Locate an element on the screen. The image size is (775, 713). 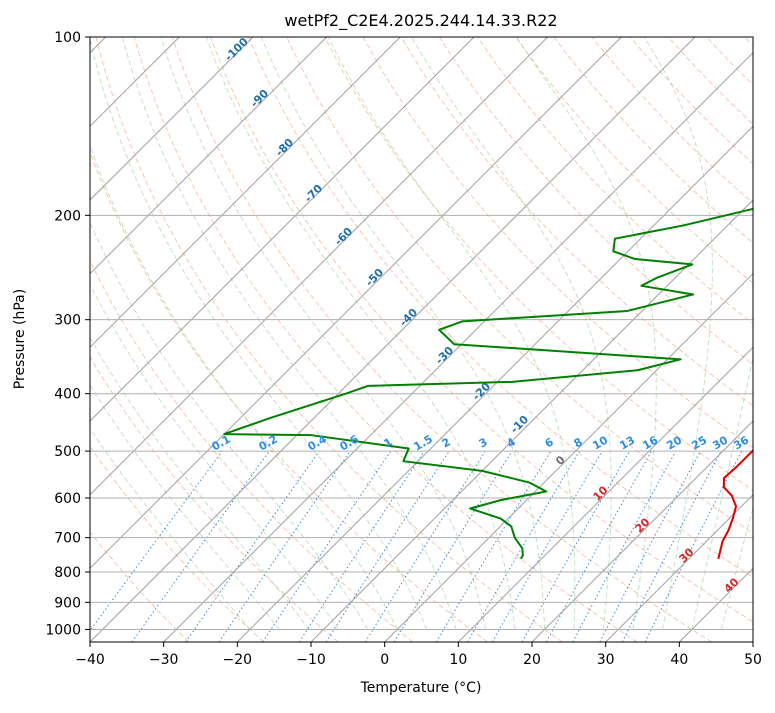
y-tick-label: 300 is located at coordinates (67, 321).